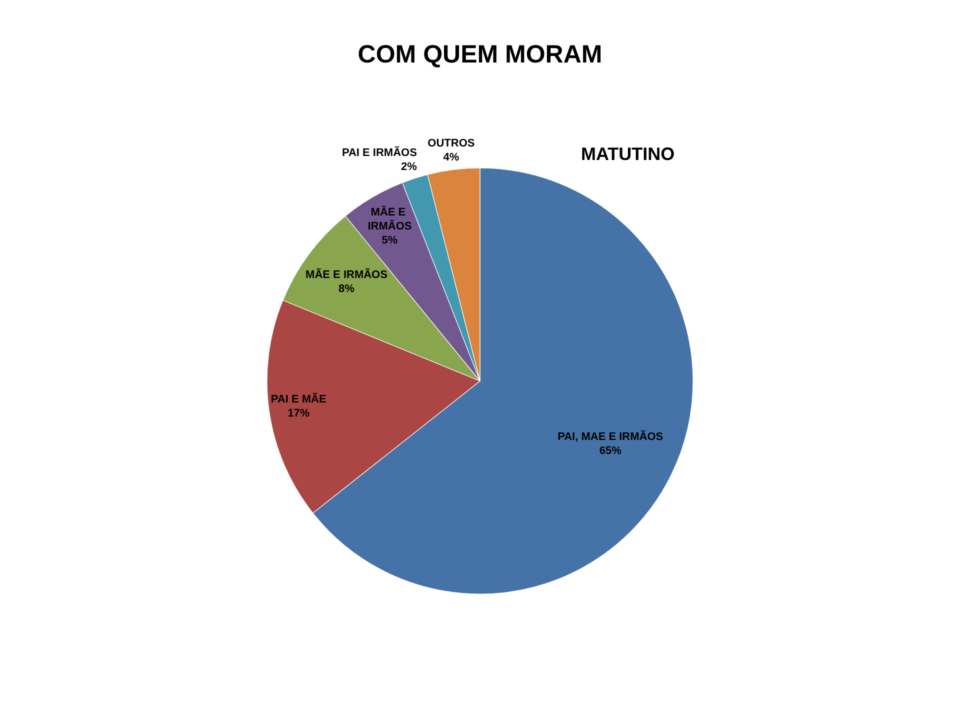 This screenshot has width=960, height=720. I want to click on data-label: 4%, so click(451, 158).